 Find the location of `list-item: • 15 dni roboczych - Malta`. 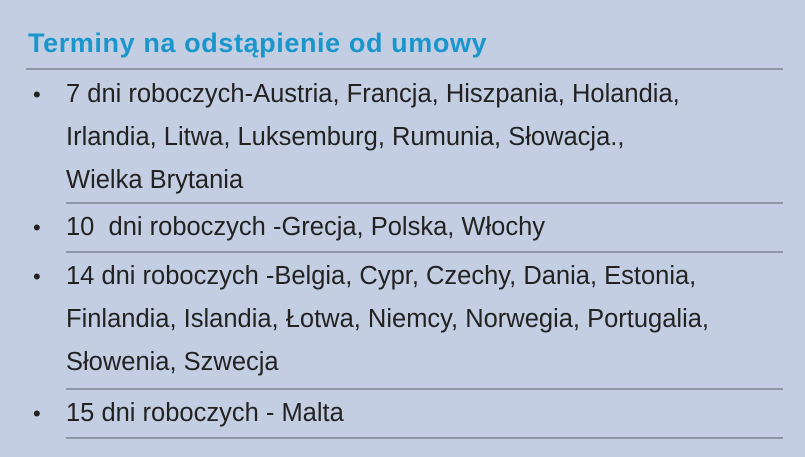

list-item: • 15 dni roboczych - Malta is located at coordinates (408, 414).